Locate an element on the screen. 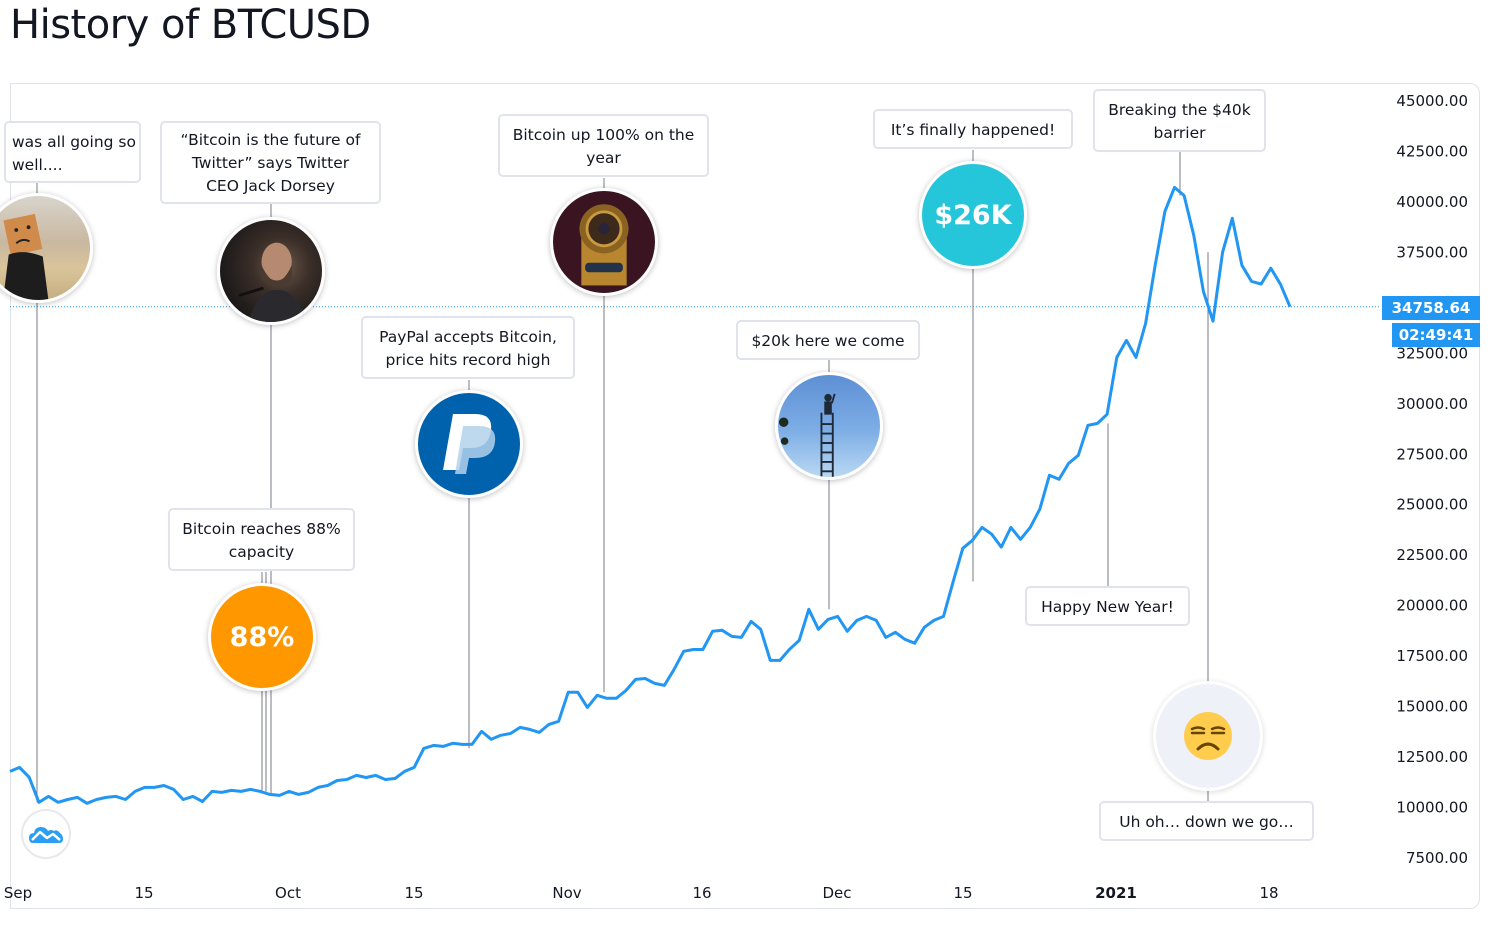  price-axis-label: 27500.00 is located at coordinates (1432, 454).